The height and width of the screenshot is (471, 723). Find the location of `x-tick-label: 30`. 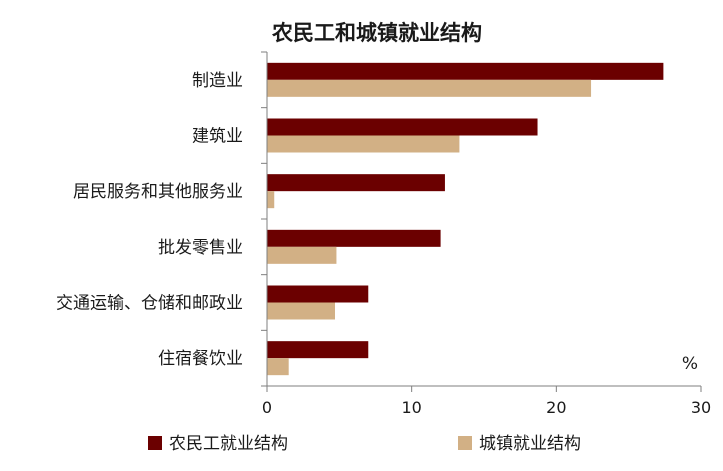

x-tick-label: 30 is located at coordinates (701, 407).